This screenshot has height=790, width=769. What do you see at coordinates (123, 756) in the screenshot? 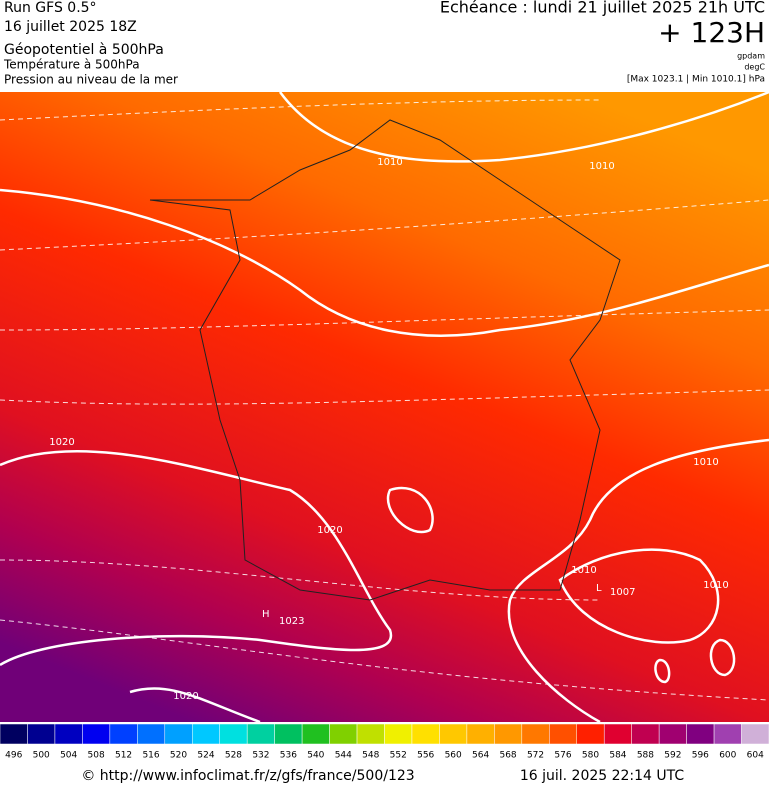
I see `colorbar-label: 512` at bounding box center [123, 756].